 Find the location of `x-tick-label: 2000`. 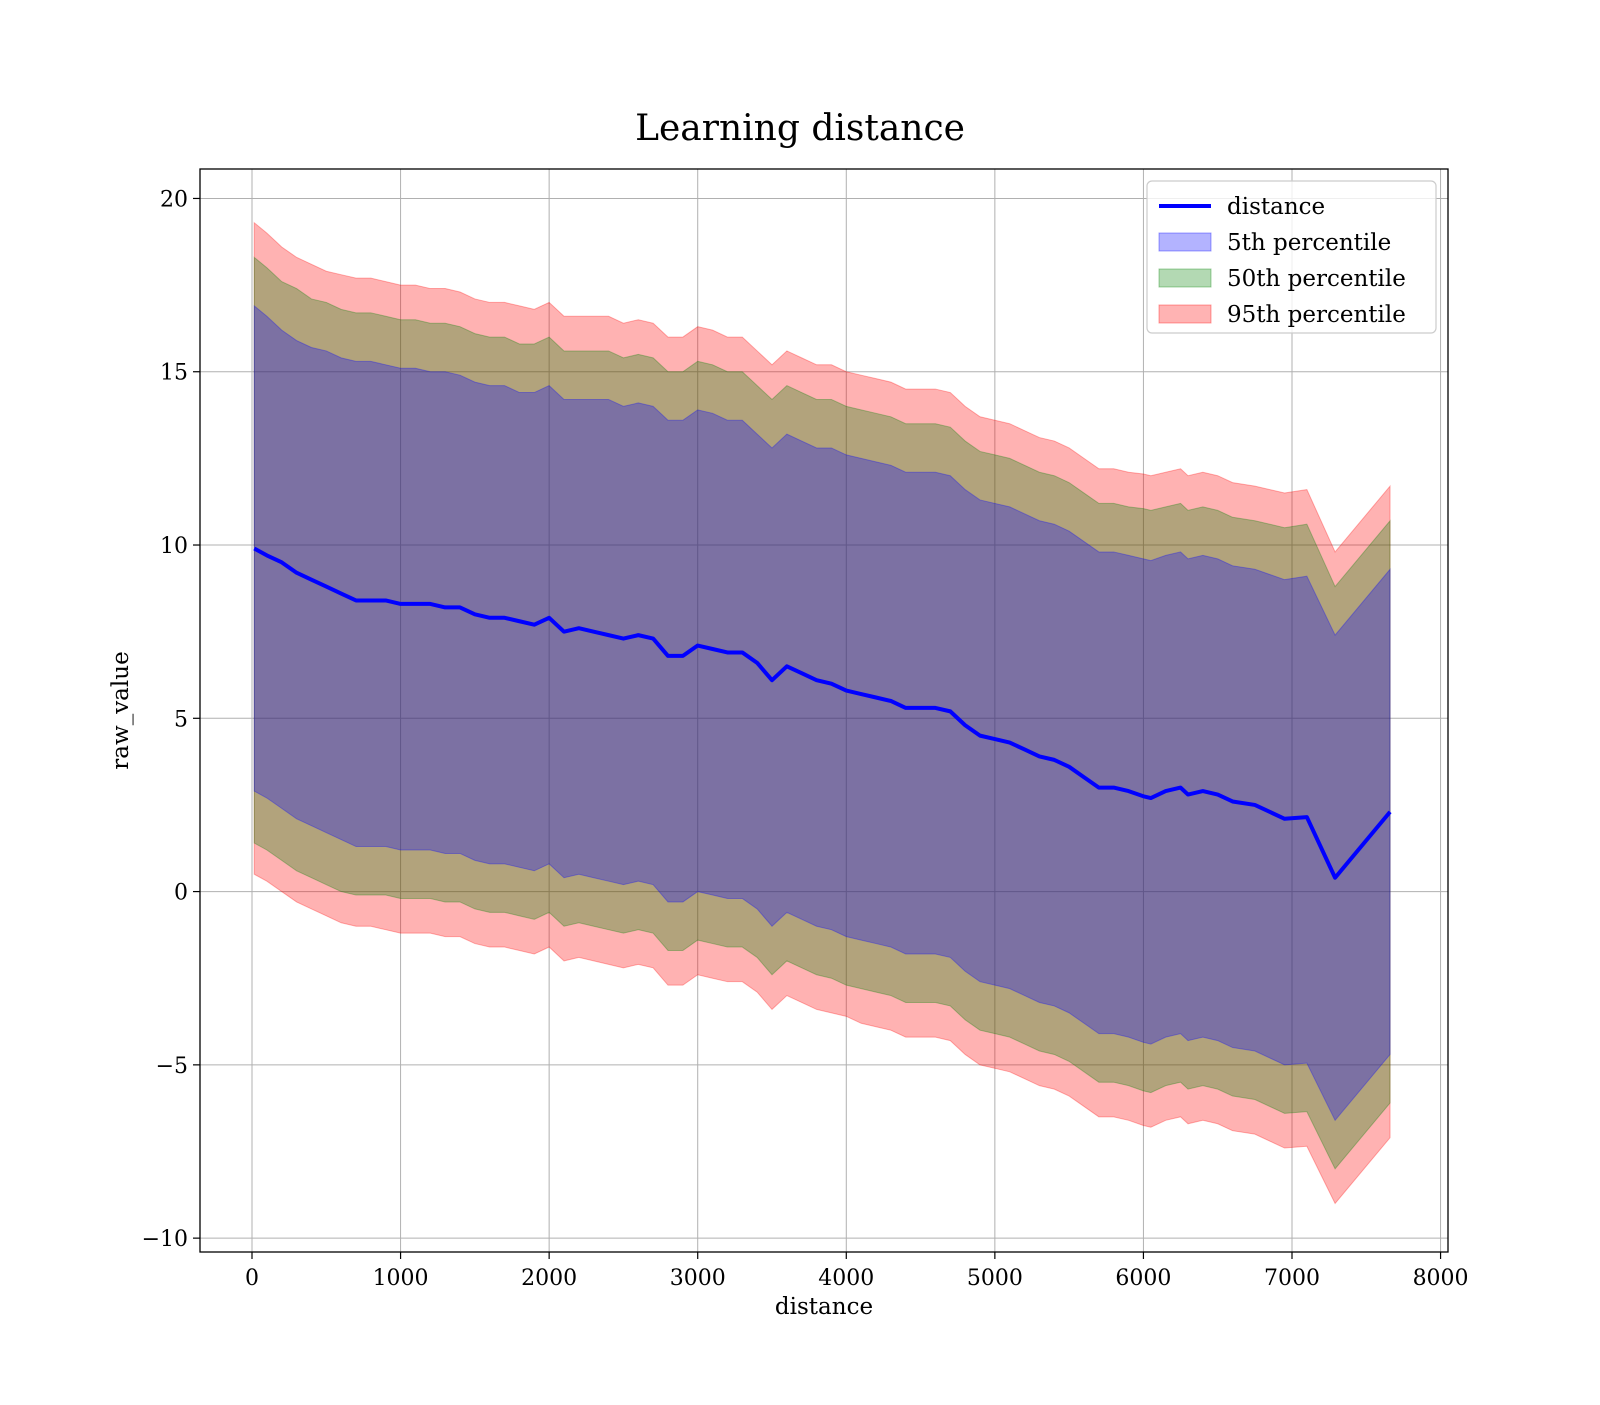

x-tick-label: 2000 is located at coordinates (549, 1278).